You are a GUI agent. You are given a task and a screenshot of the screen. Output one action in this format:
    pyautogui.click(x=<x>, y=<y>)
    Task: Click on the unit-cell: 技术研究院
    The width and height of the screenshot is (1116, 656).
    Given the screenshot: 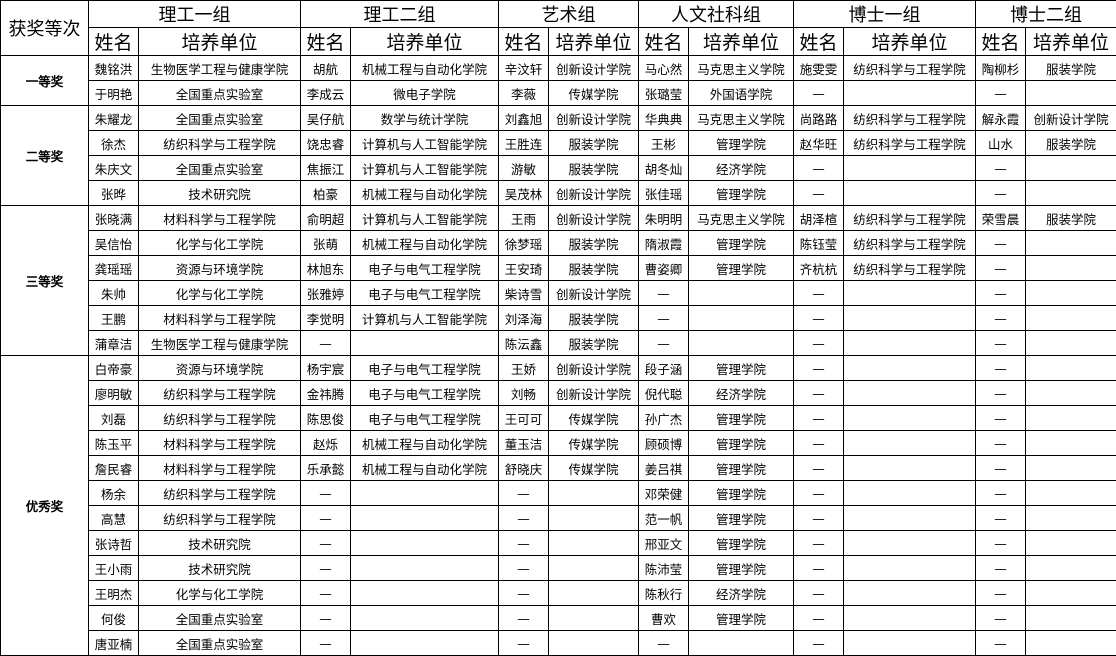 What is the action you would take?
    pyautogui.click(x=220, y=193)
    